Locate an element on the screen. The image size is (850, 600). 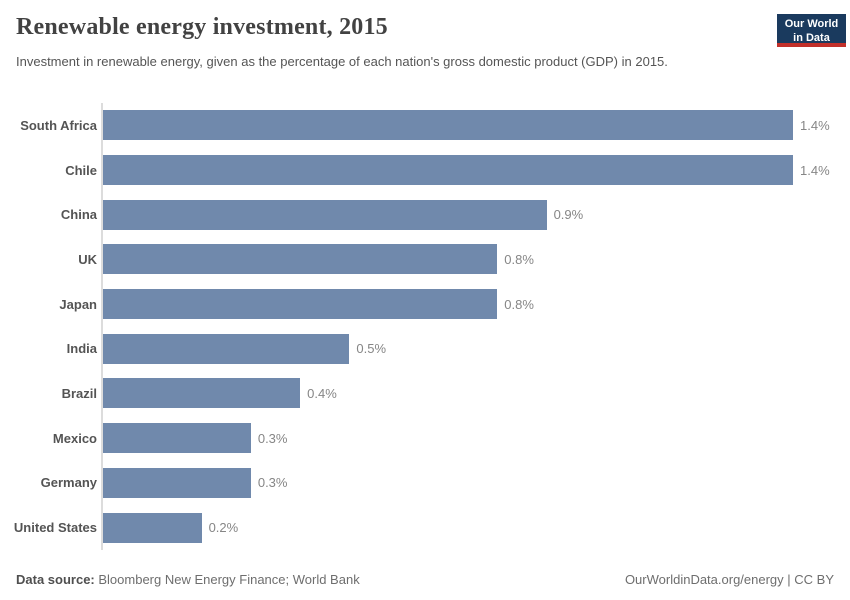
category-label: United States is located at coordinates (55, 528).